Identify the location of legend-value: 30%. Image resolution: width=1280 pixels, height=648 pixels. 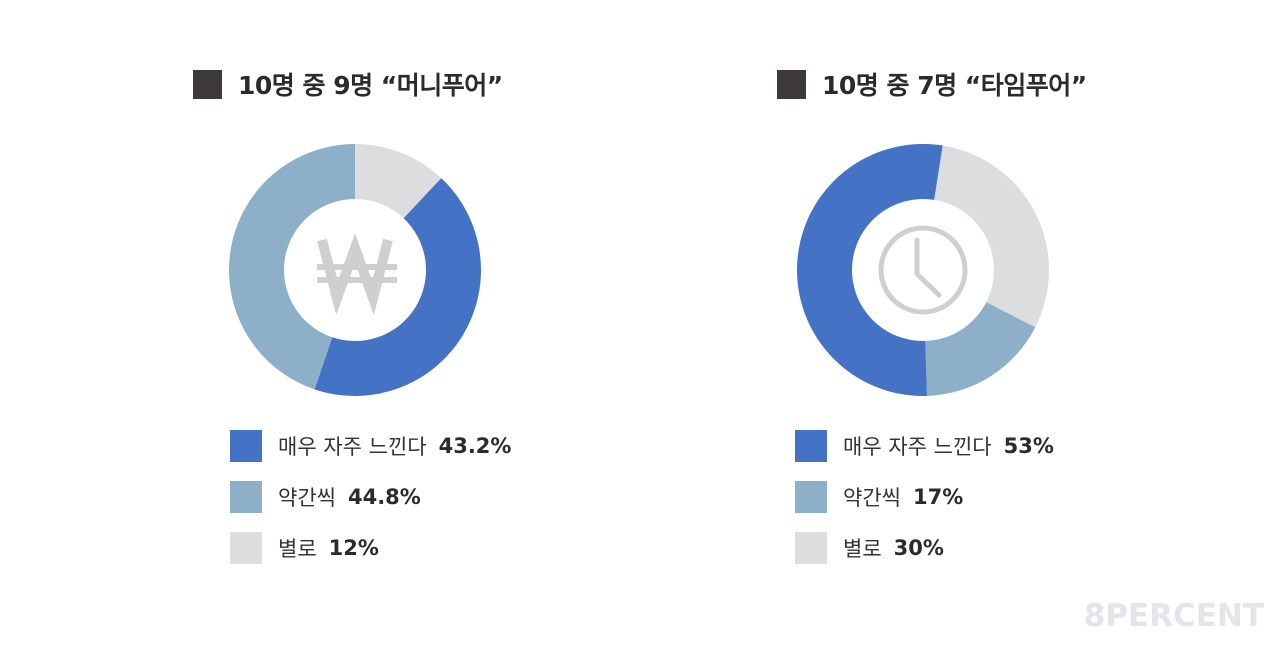
(918, 548).